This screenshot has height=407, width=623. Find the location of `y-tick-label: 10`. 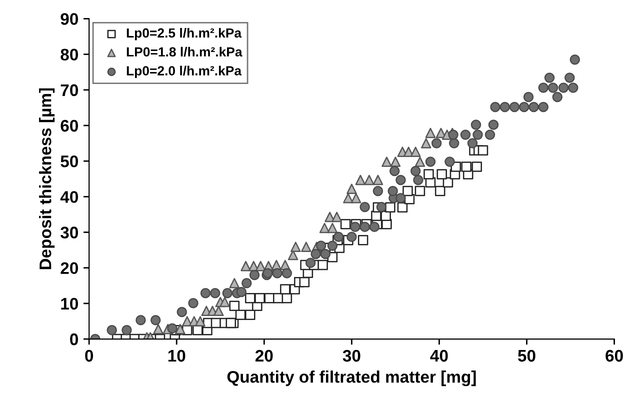

y-tick-label: 10 is located at coordinates (69, 304).